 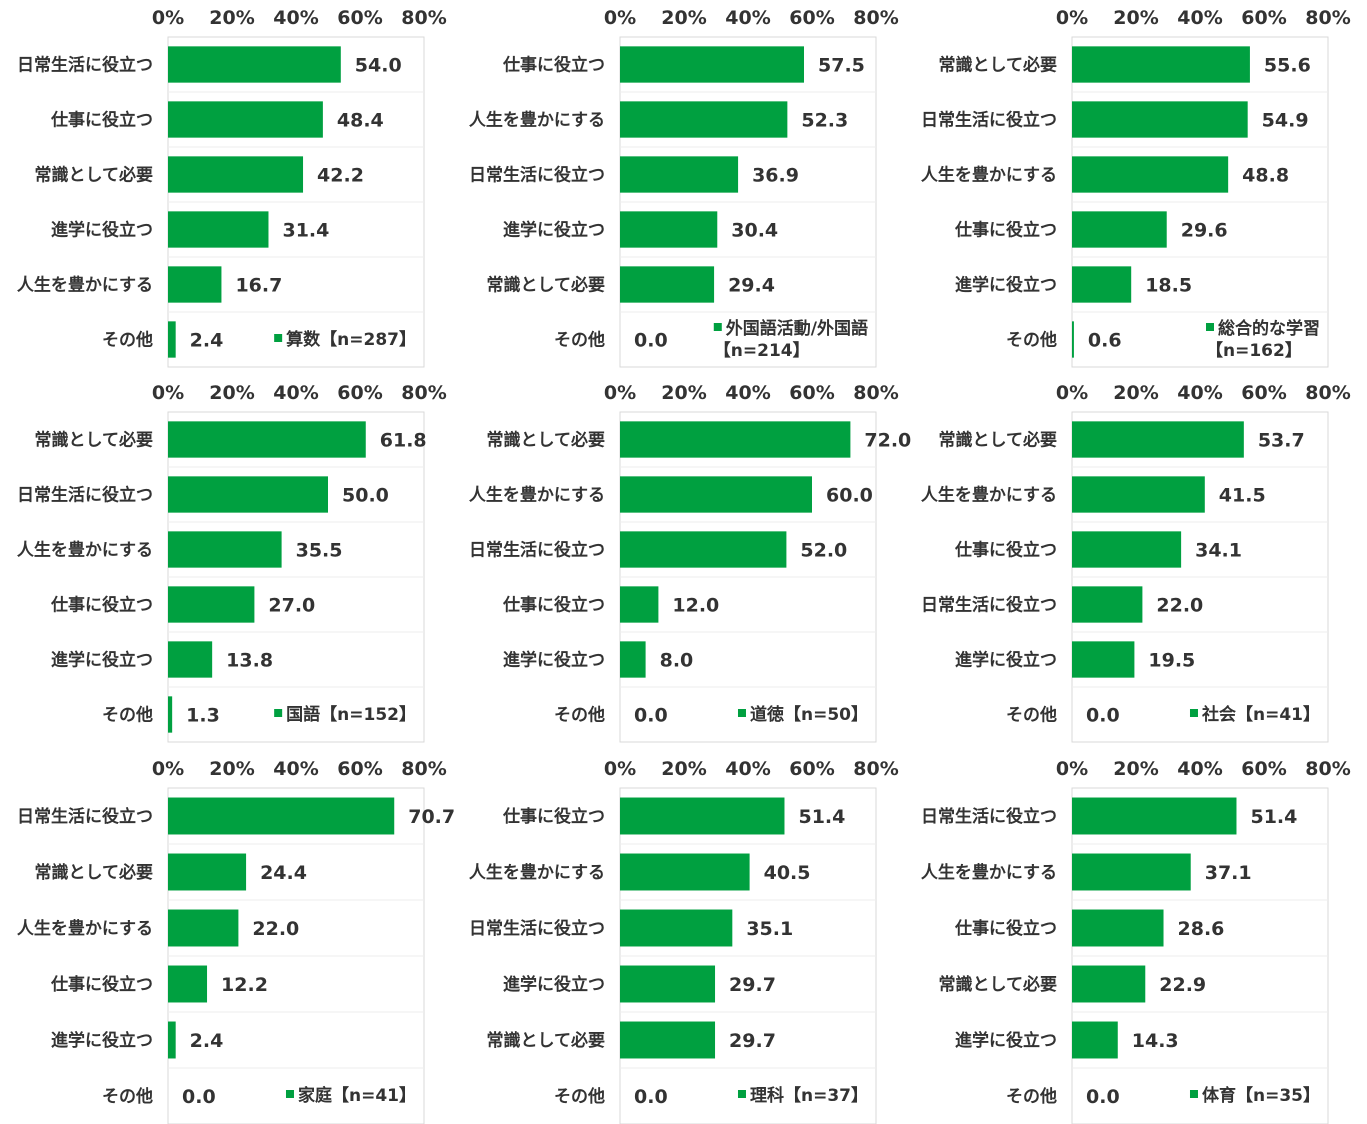 What do you see at coordinates (1287, 66) in the screenshot?
I see `value-label: 55.6` at bounding box center [1287, 66].